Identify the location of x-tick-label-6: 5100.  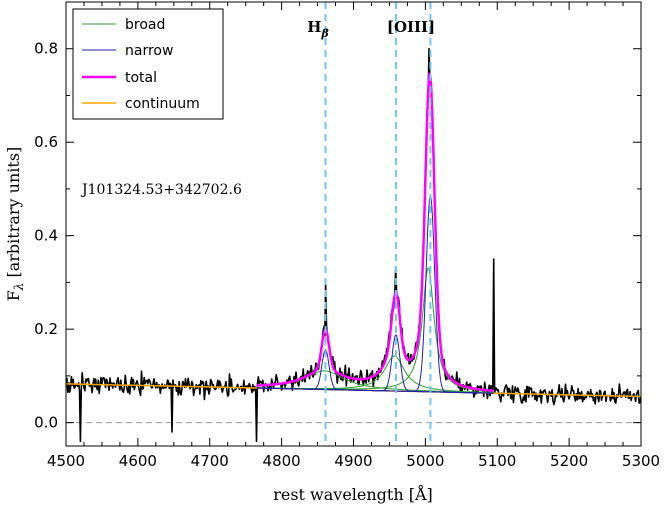
(497, 461).